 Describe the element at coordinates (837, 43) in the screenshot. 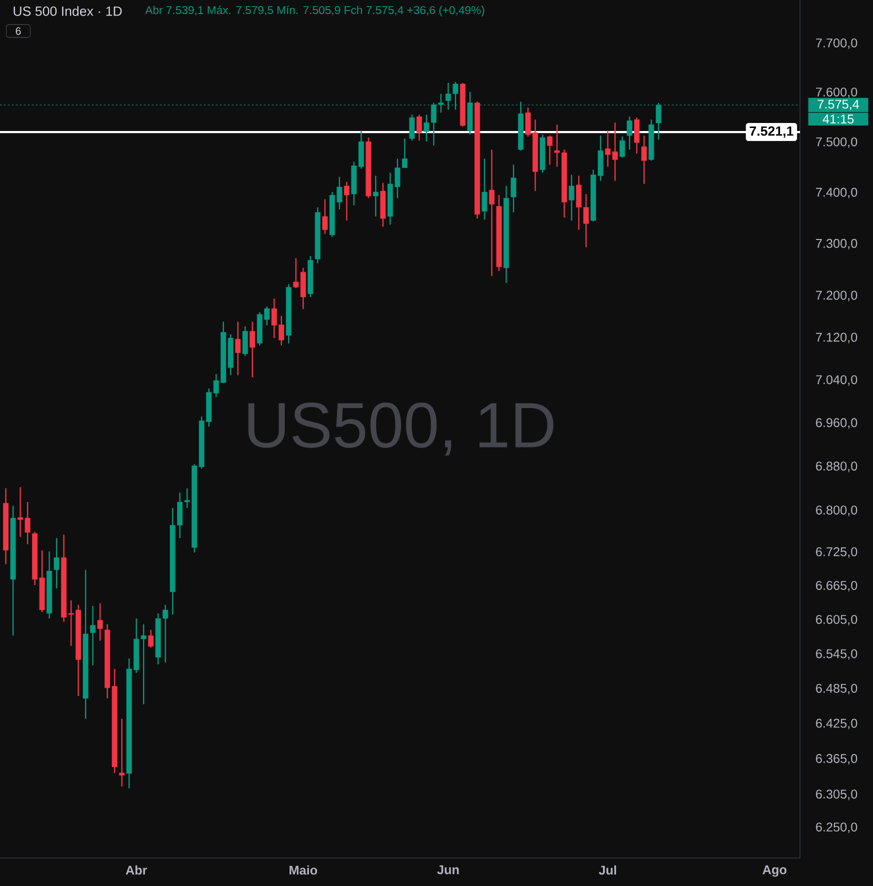

I see `y-tick-label: 7.700,0` at that location.